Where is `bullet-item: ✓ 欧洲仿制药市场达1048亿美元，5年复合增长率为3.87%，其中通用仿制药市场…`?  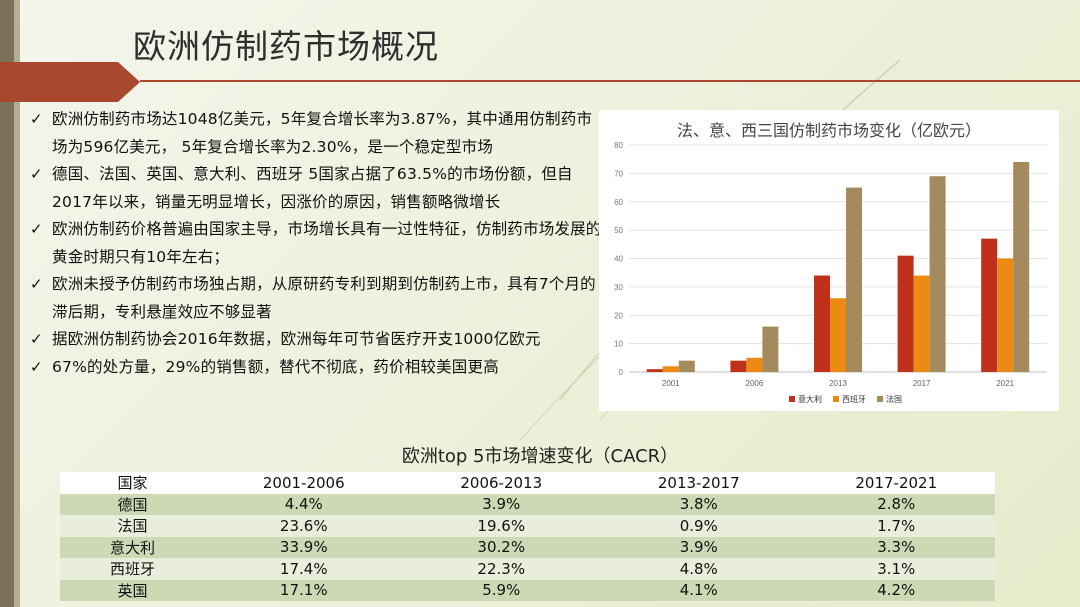
bullet-item: ✓ 欧洲仿制药市场达1048亿美元，5年复合增长率为3.87%，其中通用仿制药市场… is located at coordinates (317, 133).